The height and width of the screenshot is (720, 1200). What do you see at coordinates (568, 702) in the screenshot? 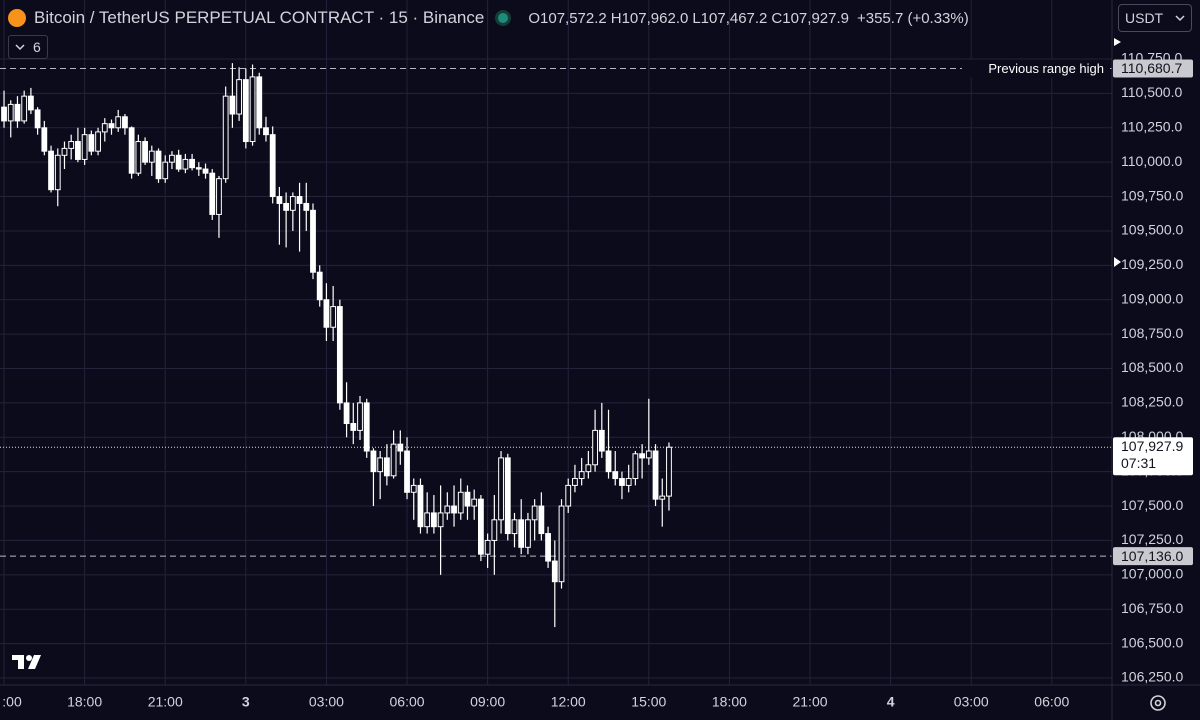
I see `x-tick-label: 12:00` at bounding box center [568, 702].